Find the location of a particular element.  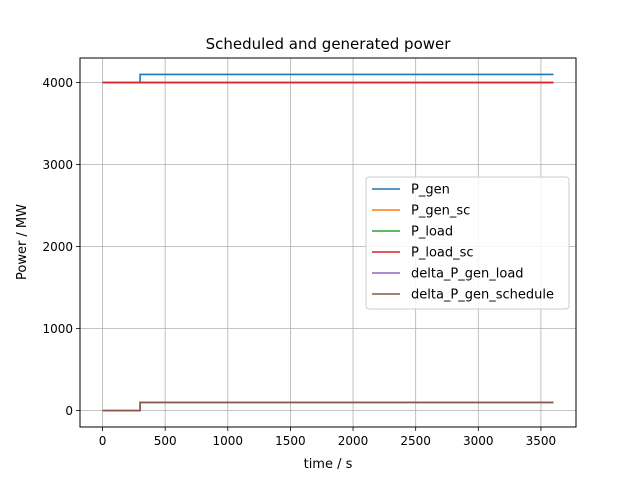

x-tick-label: 3500 is located at coordinates (541, 441).